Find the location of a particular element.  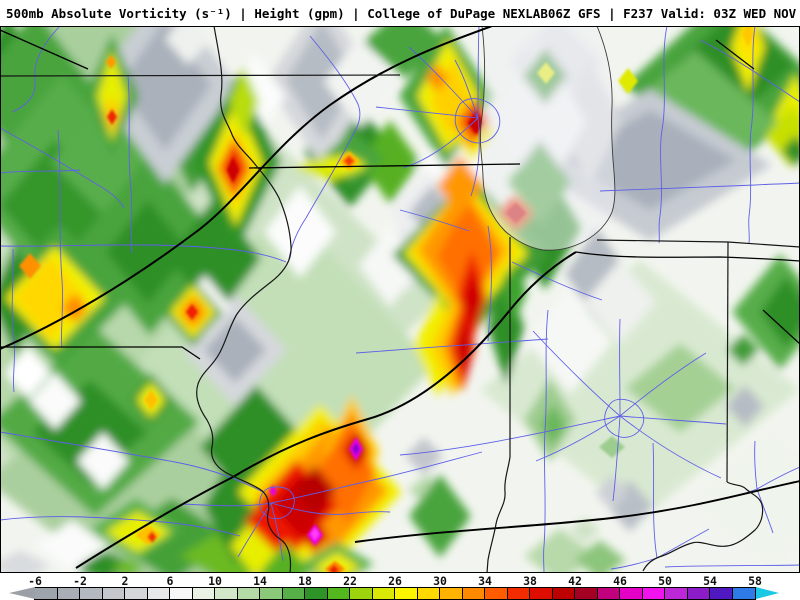

lake-michigan-outline is located at coordinates (548, 138).